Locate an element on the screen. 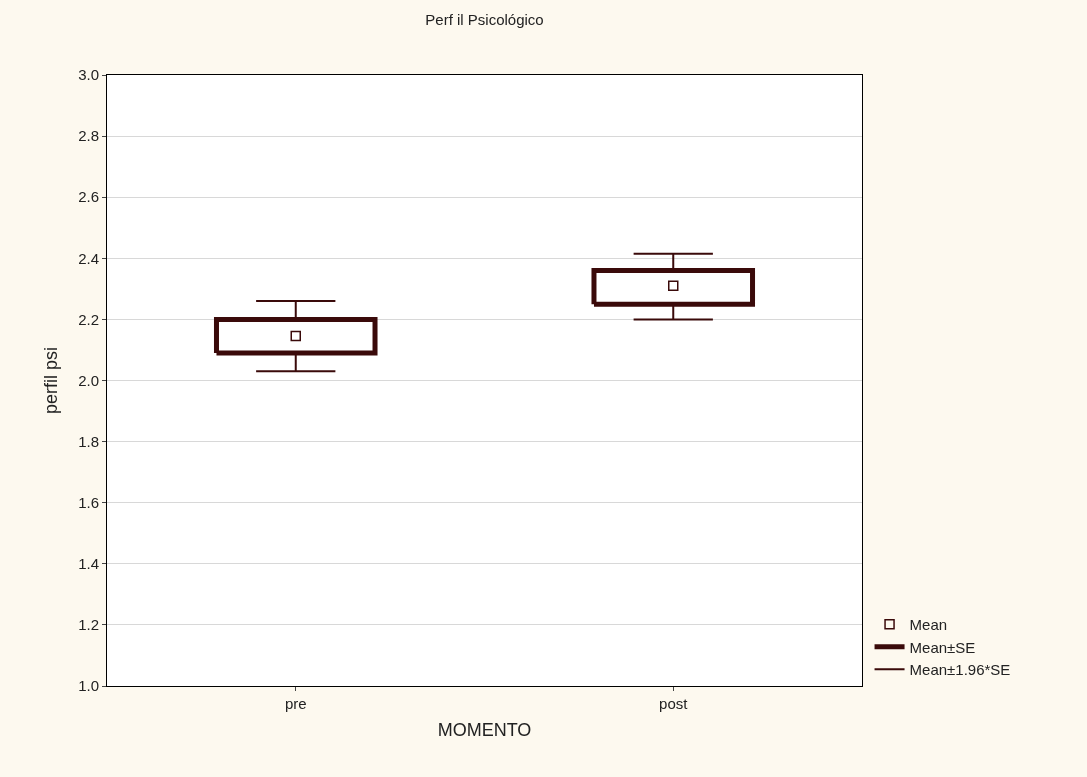 The width and height of the screenshot is (1087, 777). y-tick-label: 2.4 is located at coordinates (88, 258).